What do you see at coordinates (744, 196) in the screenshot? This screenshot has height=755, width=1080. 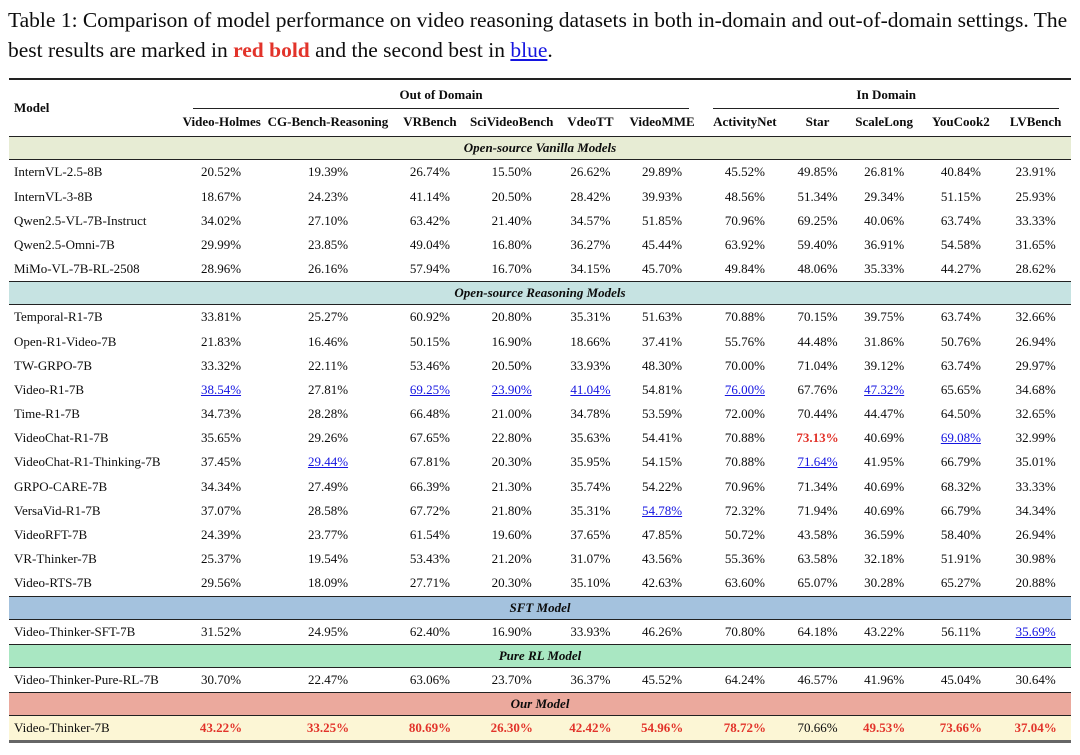 I see `metric-cell: 48.56%` at bounding box center [744, 196].